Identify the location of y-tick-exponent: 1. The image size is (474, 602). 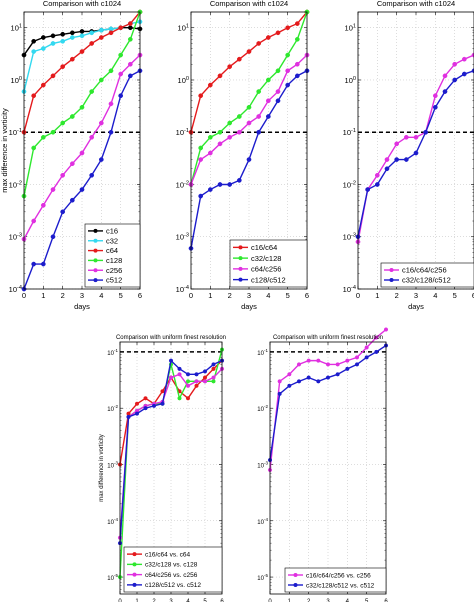
(354, 27).